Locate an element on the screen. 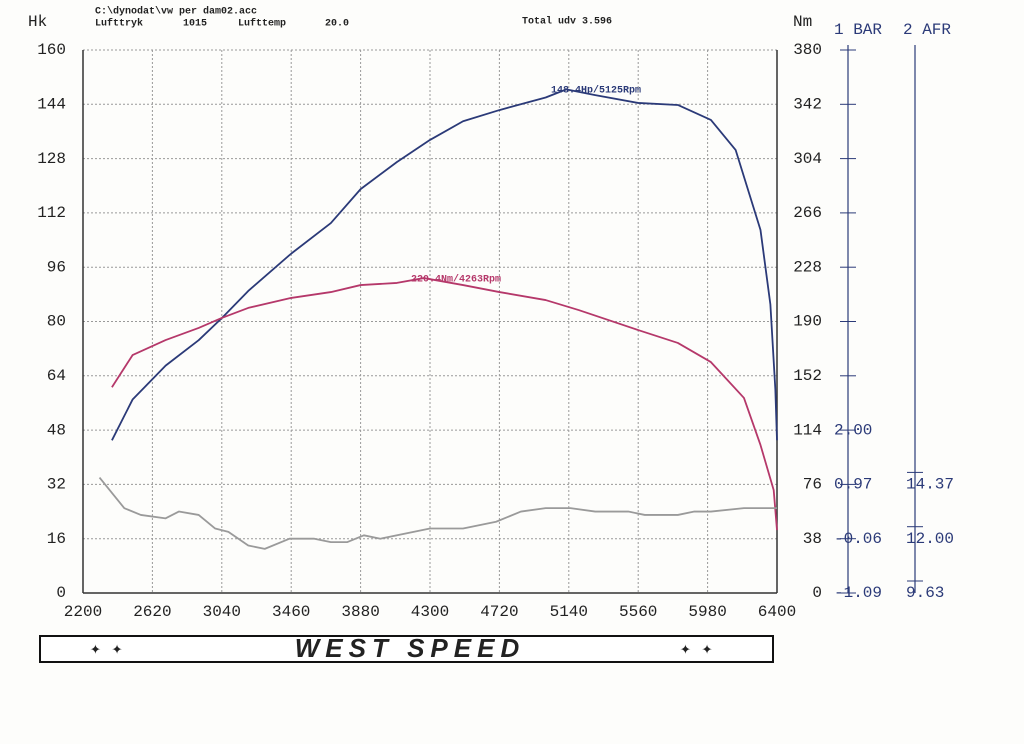  y-tick-label: 80 is located at coordinates (56, 322).